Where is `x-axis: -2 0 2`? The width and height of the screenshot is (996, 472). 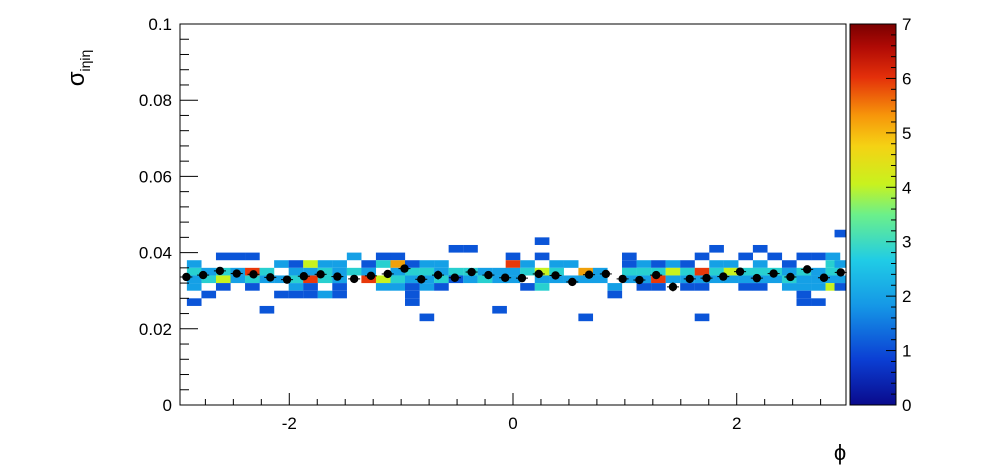 x-axis: -2 0 2 is located at coordinates (513, 413).